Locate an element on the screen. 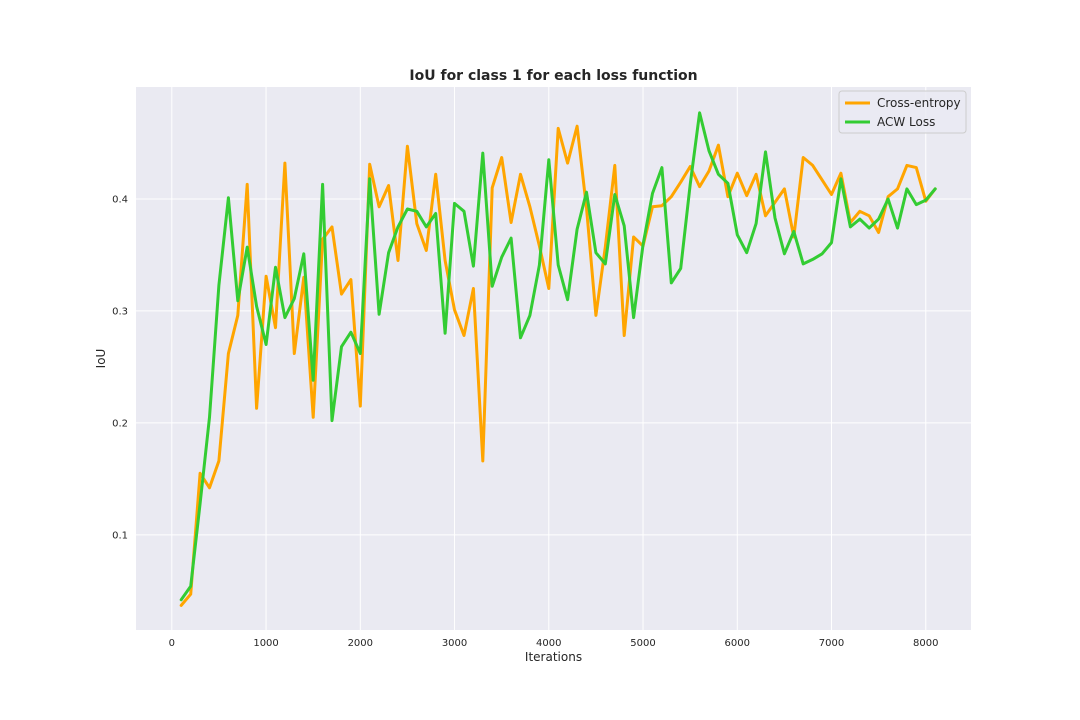 This screenshot has height=720, width=1080. legend: Cross-entropy ACW Loss is located at coordinates (902, 112).